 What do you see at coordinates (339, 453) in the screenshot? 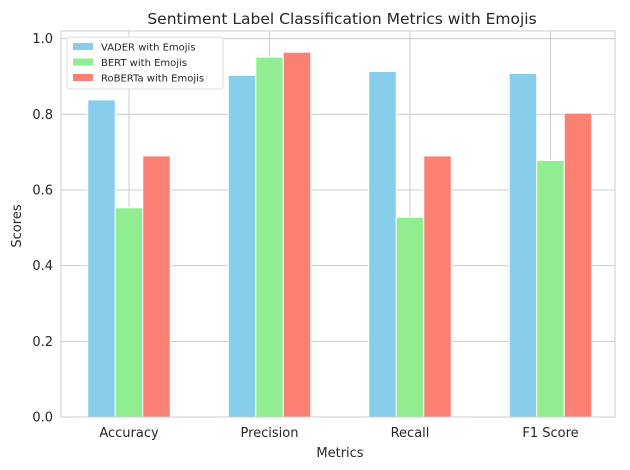
I see `x-axis-label: Metrics` at bounding box center [339, 453].